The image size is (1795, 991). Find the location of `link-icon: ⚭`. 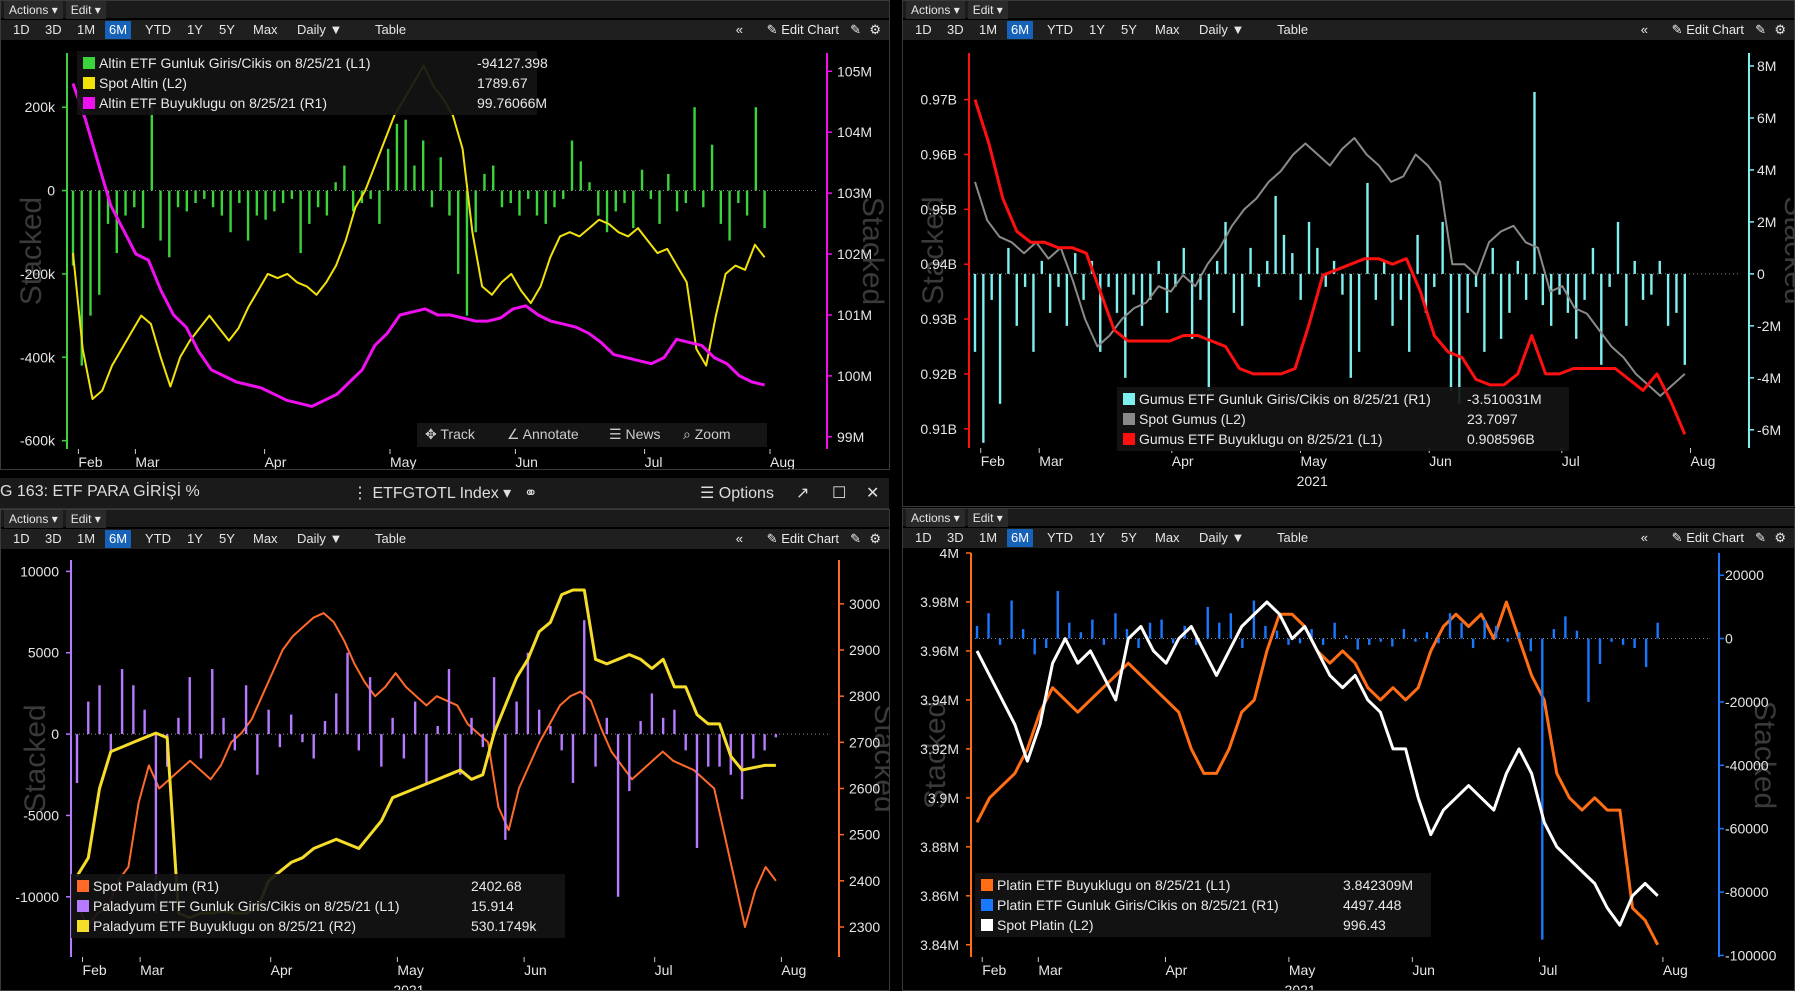

link-icon: ⚭ is located at coordinates (531, 493).